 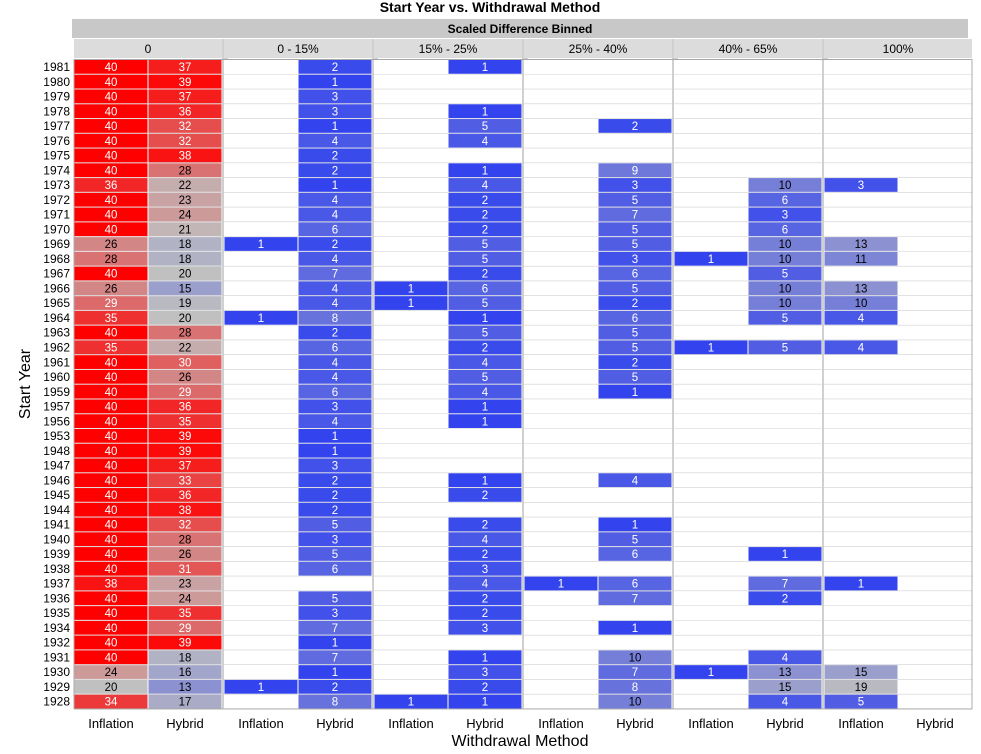 I want to click on cell-label: 37, so click(x=185, y=98).